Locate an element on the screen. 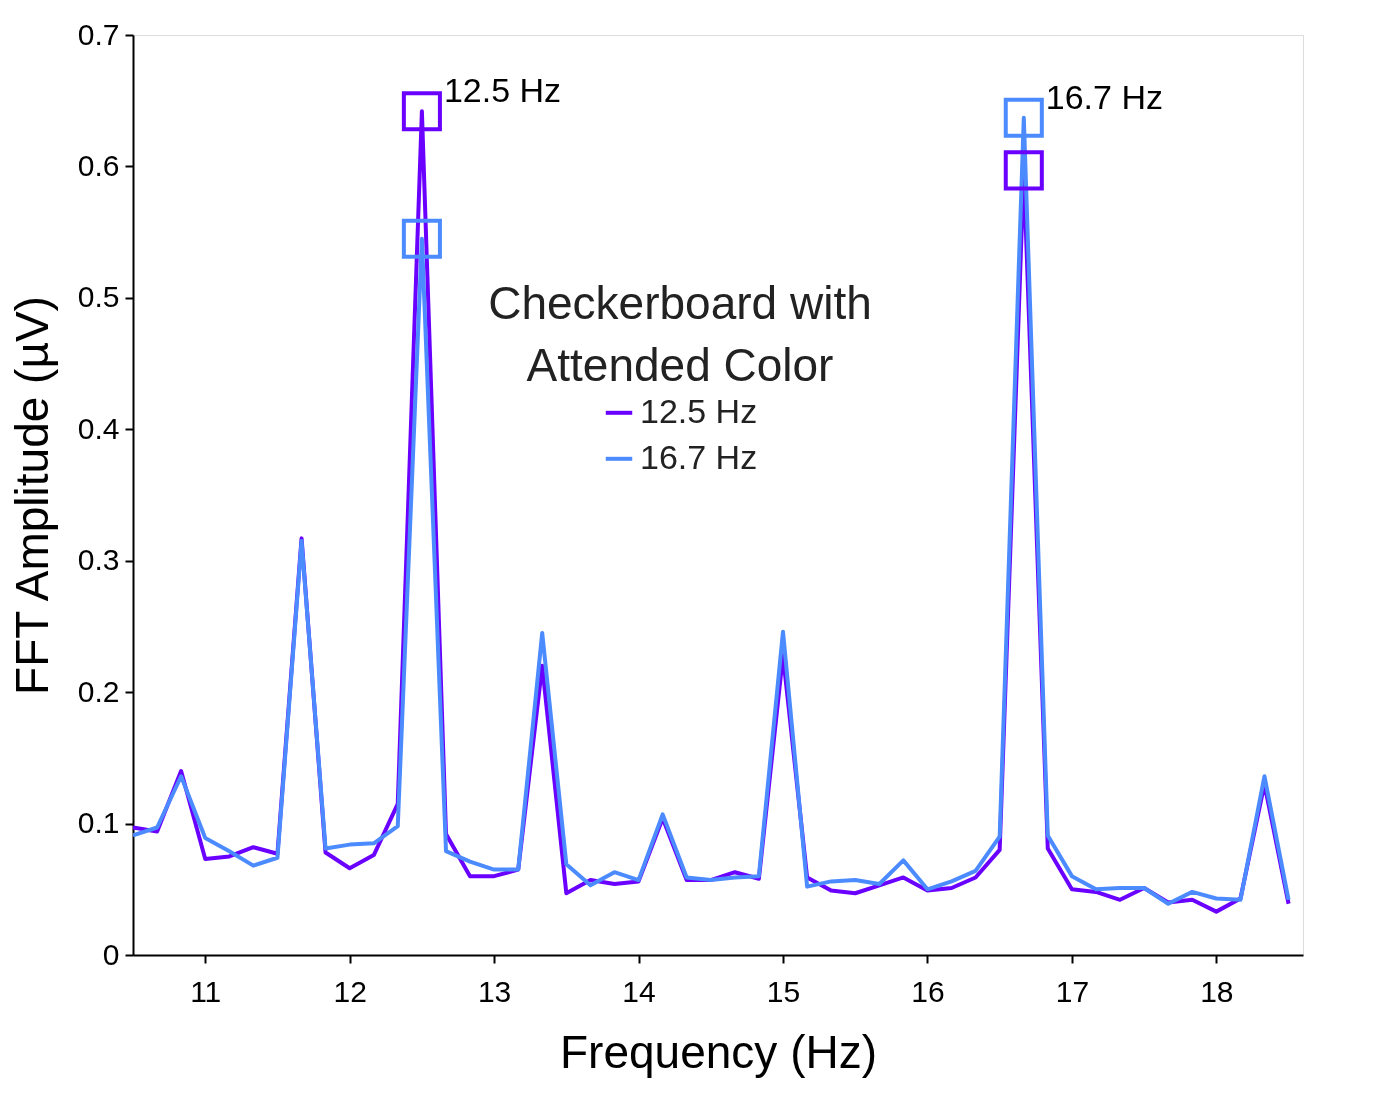 This screenshot has height=1103, width=1377. legend-title: Checkerboard with Attended Color is located at coordinates (680, 333).